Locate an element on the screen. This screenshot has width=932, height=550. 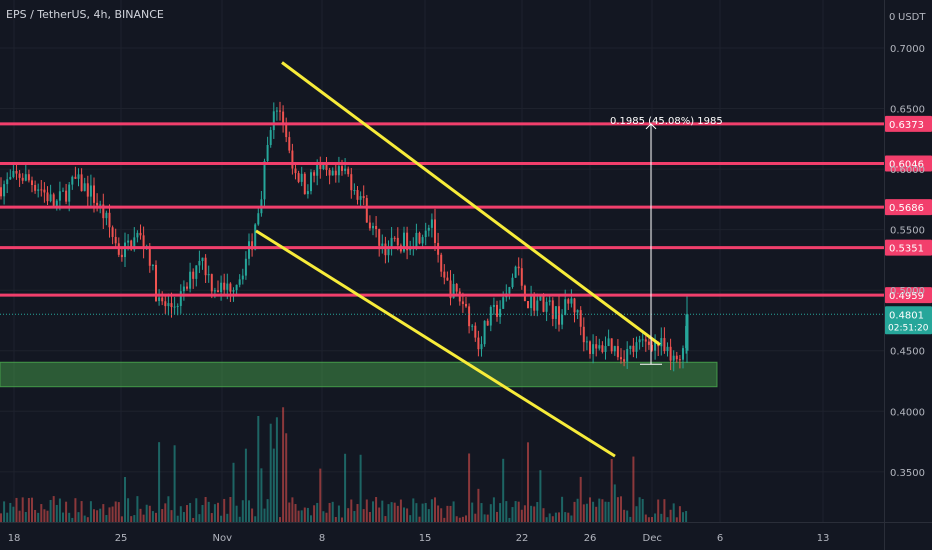
current-price-tag is located at coordinates (908, 320).